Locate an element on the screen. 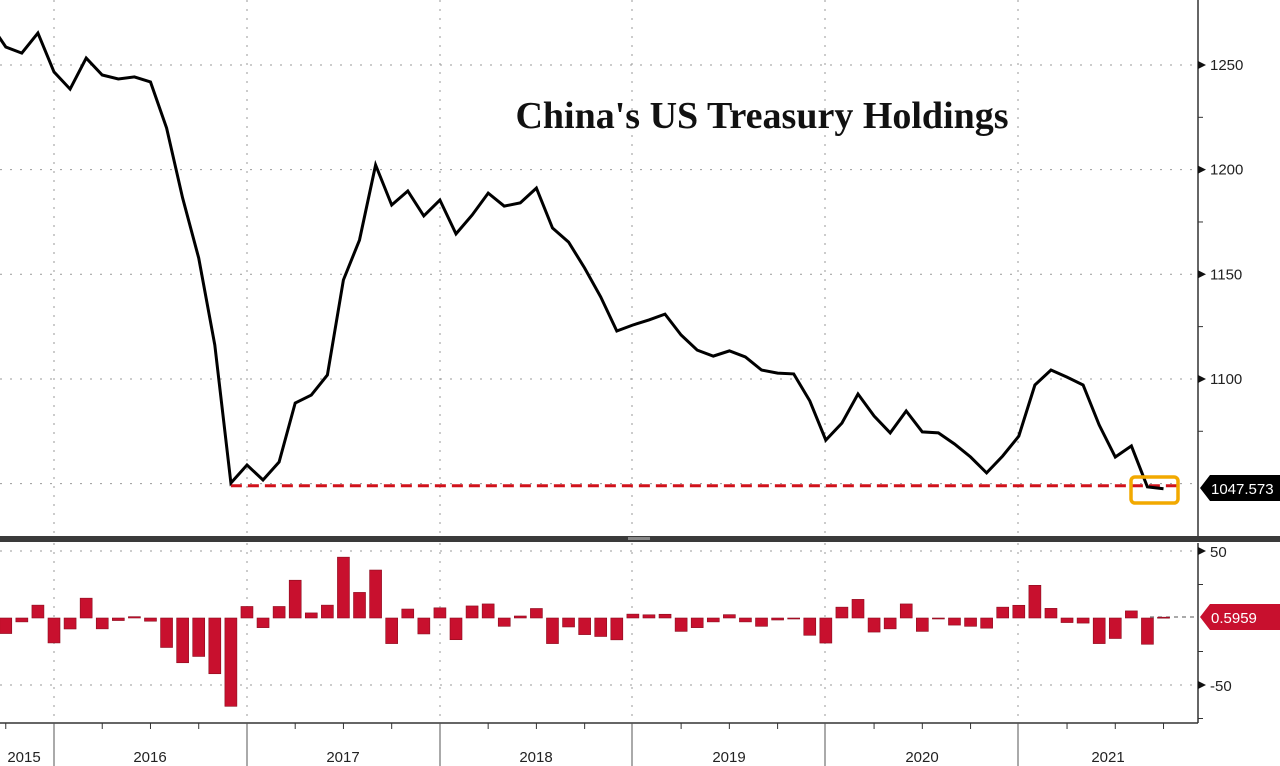 The width and height of the screenshot is (1280, 766). last-value-tag is located at coordinates (1240, 488).